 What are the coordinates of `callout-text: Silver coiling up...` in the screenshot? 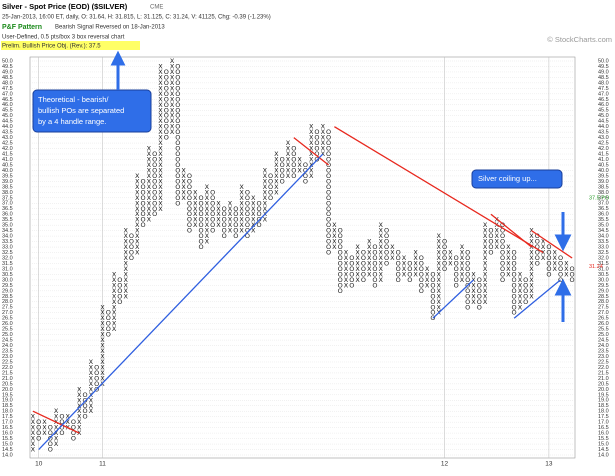 It's located at (507, 178).